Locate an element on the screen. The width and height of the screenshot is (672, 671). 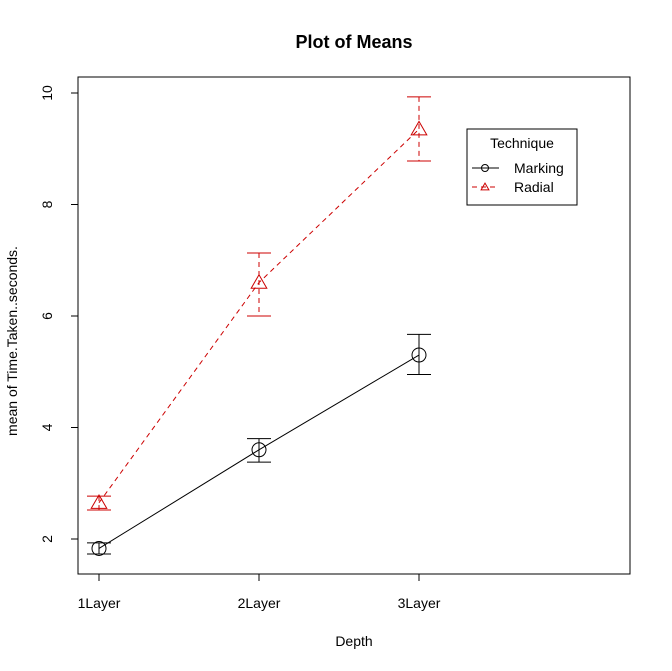
legend-title: Technique is located at coordinates (522, 143).